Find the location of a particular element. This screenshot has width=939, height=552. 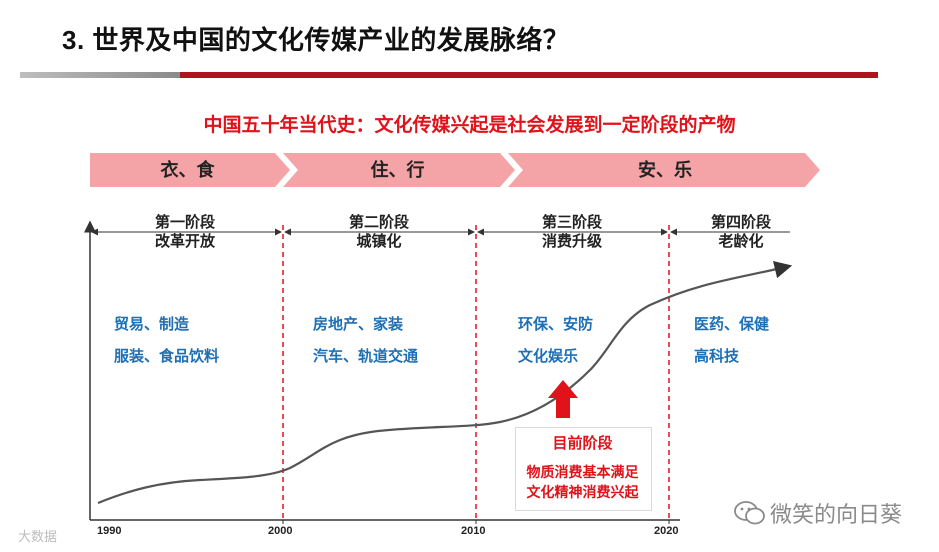

stage-1: 第一阶段 改革开放 is located at coordinates (185, 232).